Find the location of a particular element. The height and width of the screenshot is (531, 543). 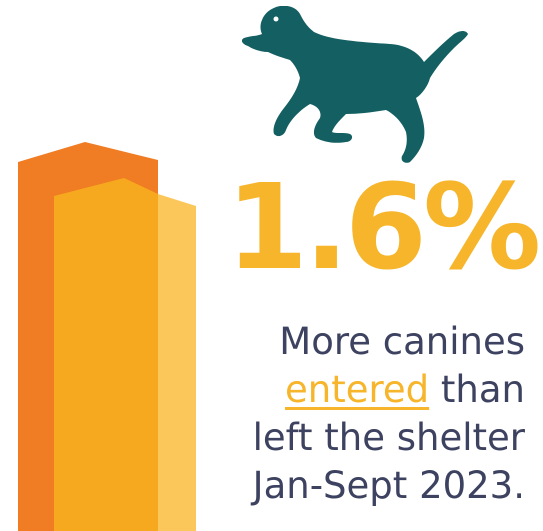

caption-line-3: left the shelter is located at coordinates (388, 437).